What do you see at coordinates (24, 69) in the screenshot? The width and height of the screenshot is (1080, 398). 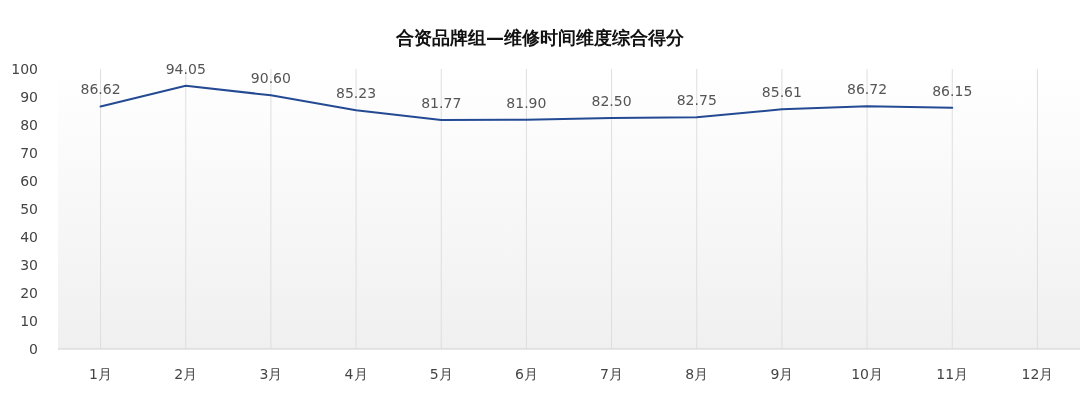 I see `y-tick-label: 100` at bounding box center [24, 69].